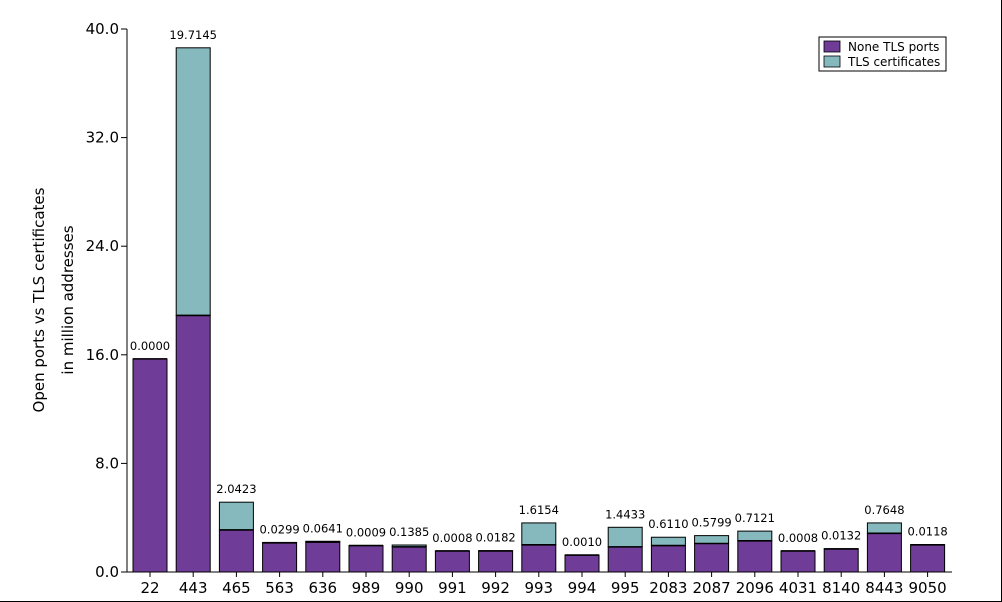  Describe the element at coordinates (668, 588) in the screenshot. I see `x-tick-label-2083: 2083` at that location.